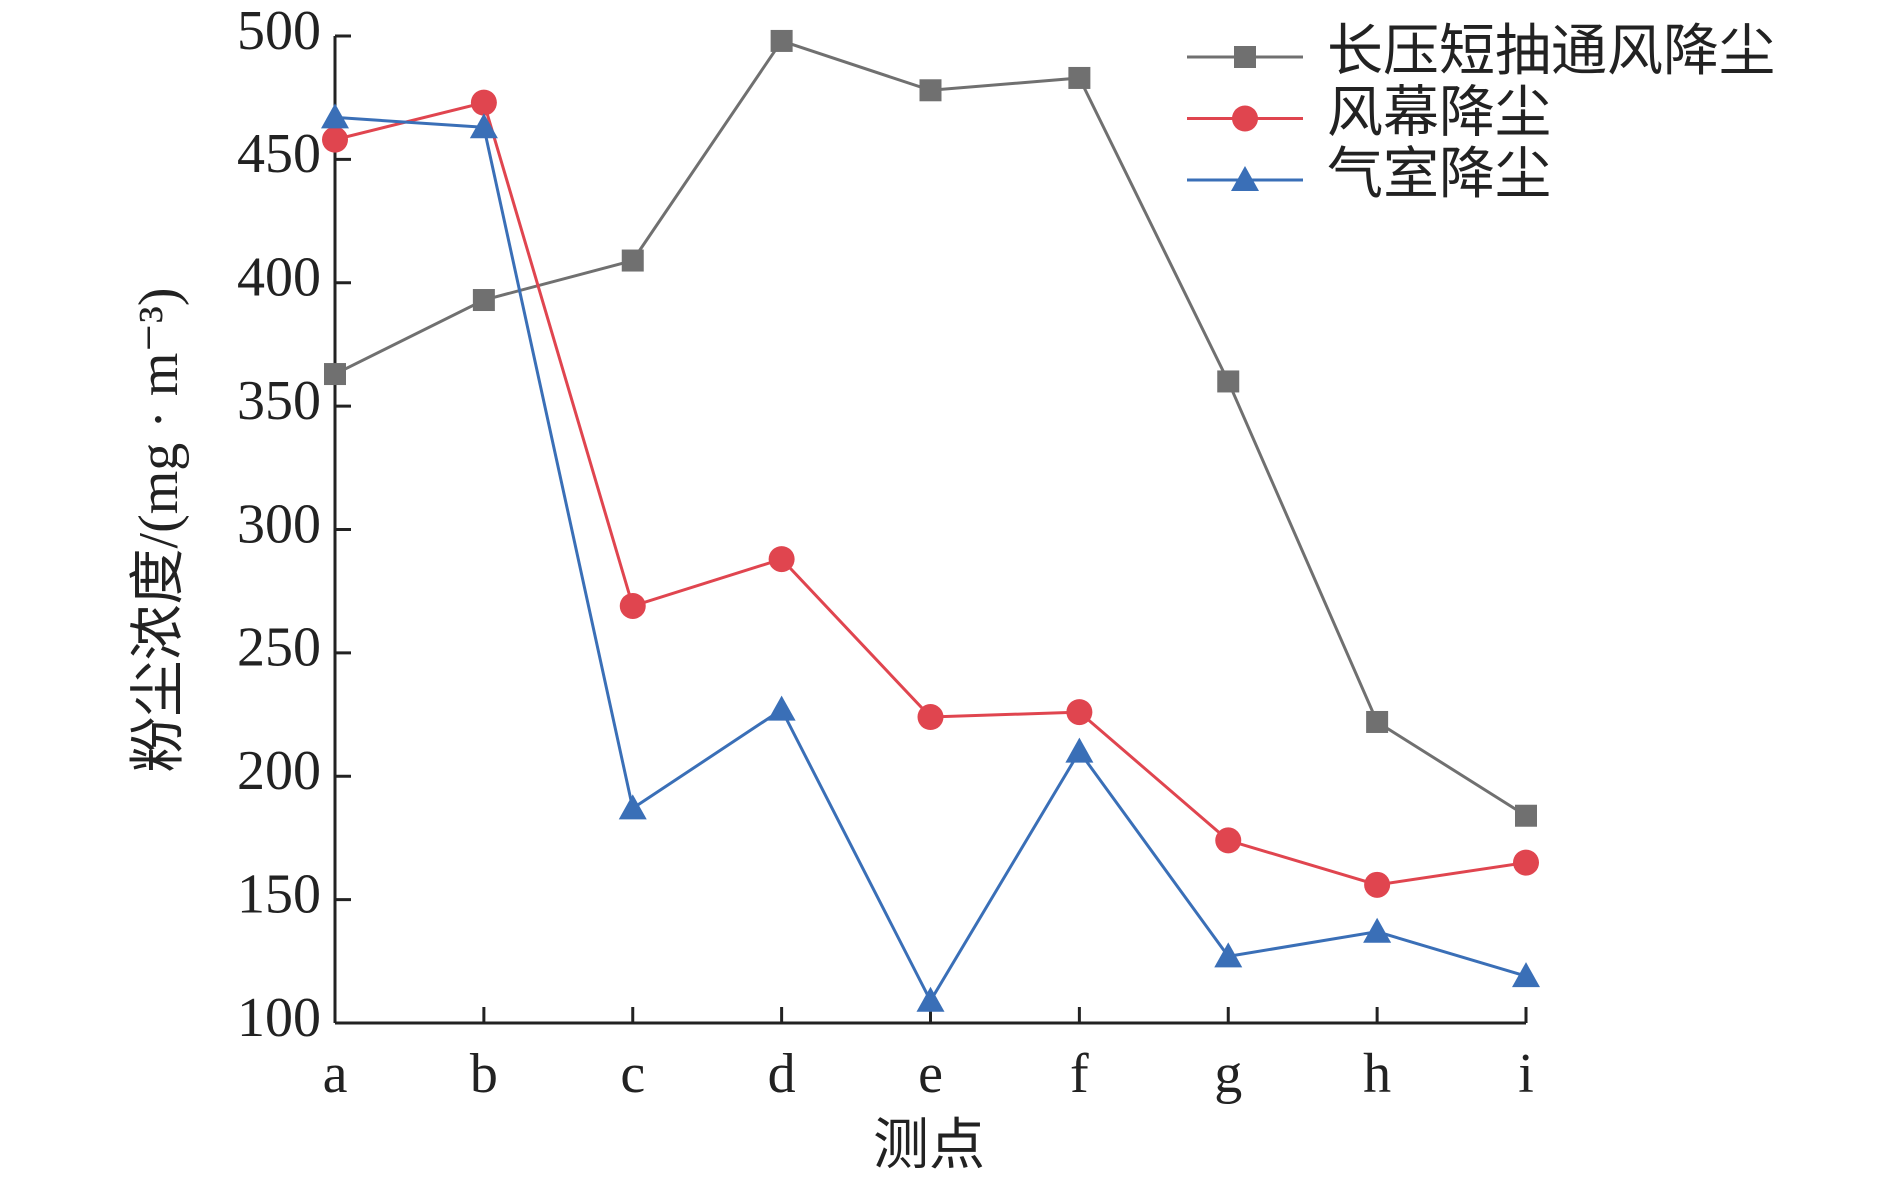 The height and width of the screenshot is (1178, 1890). What do you see at coordinates (484, 1074) in the screenshot?
I see `x-tick-label: b` at bounding box center [484, 1074].